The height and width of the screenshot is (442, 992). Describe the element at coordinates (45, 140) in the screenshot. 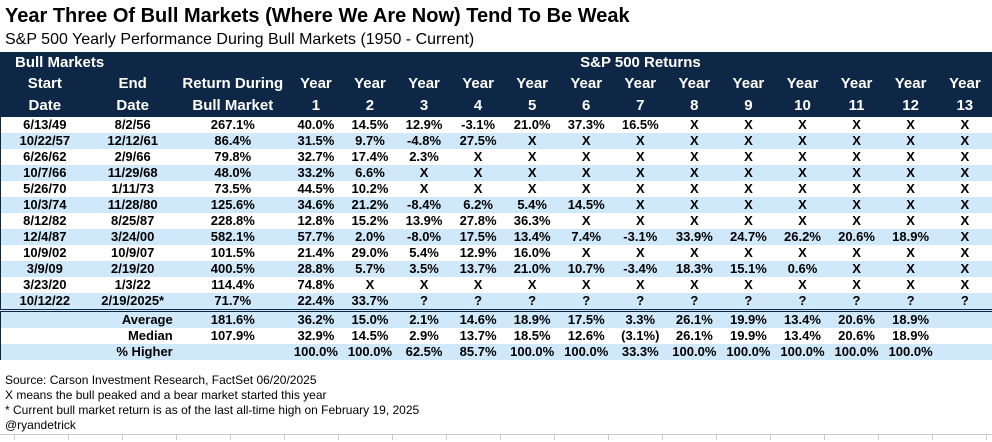

I see `cell-start-date: 10/22/57` at that location.